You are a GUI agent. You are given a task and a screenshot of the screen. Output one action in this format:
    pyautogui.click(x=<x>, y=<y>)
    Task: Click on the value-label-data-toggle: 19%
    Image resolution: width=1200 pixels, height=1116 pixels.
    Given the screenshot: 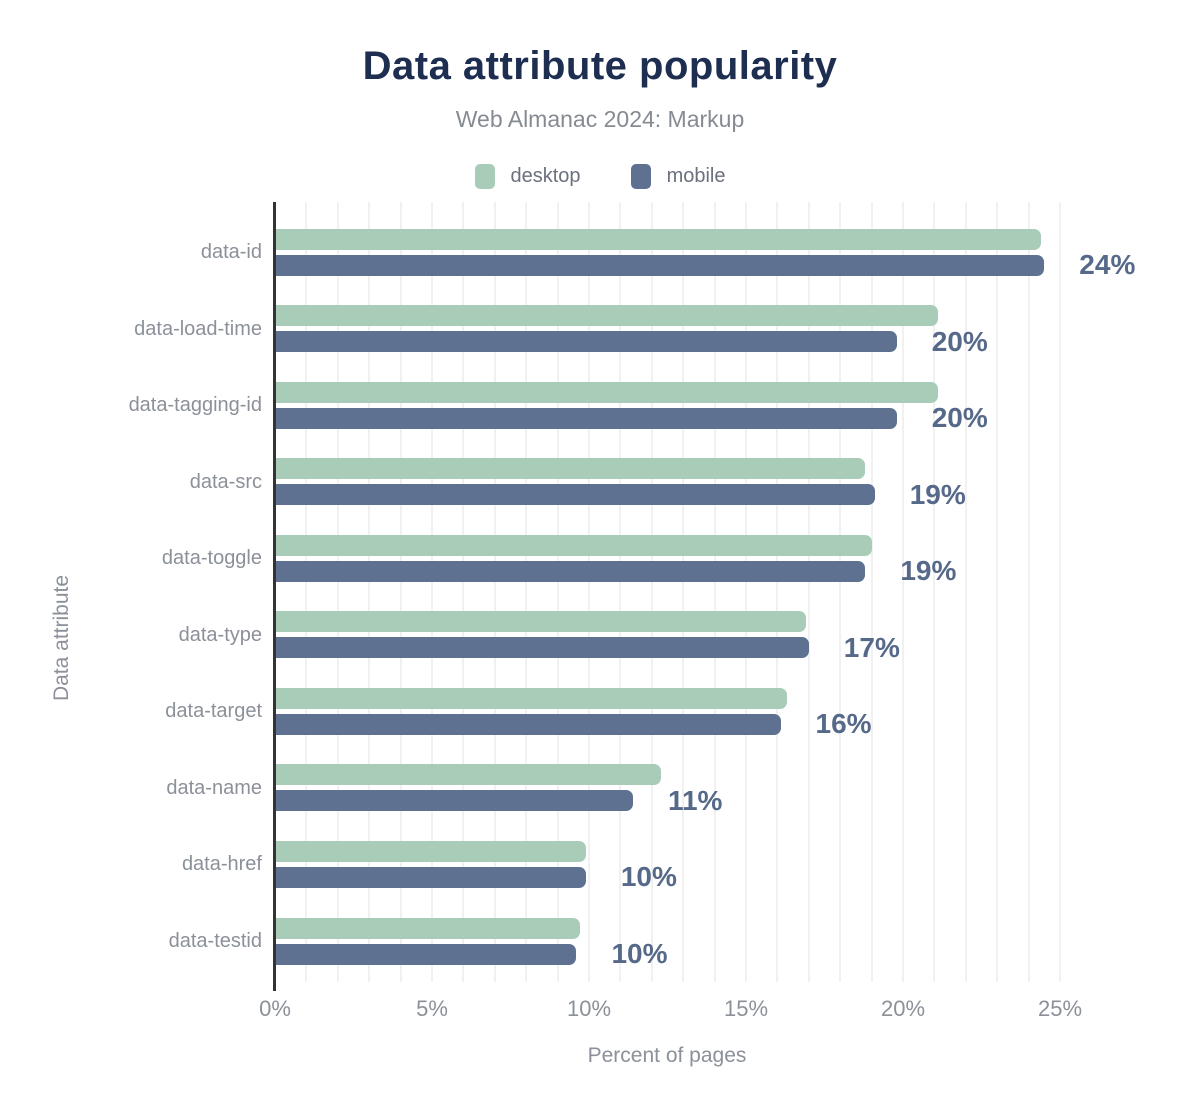 What is the action you would take?
    pyautogui.click(x=928, y=571)
    